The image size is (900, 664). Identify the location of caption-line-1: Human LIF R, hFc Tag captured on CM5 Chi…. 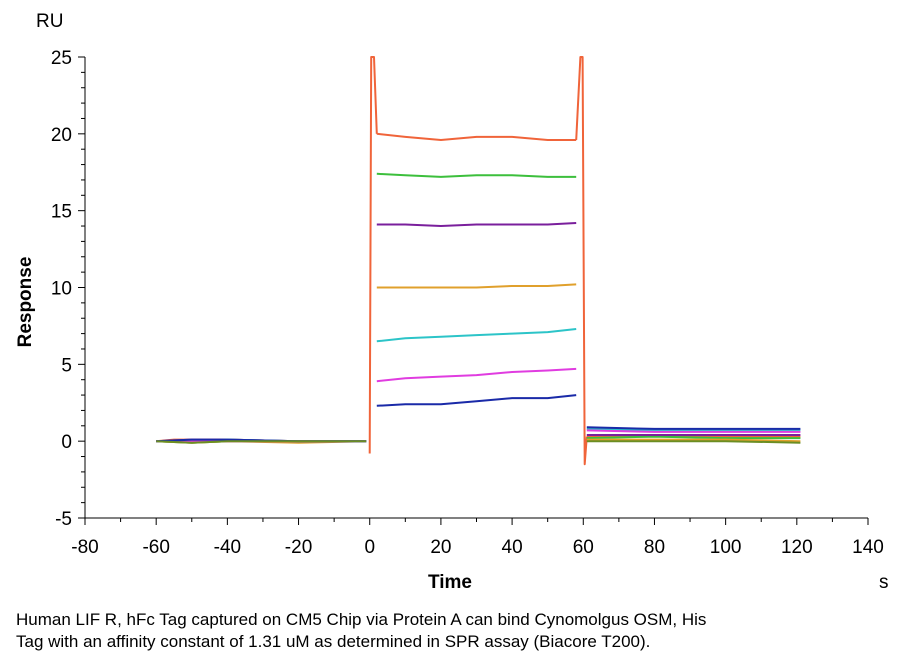
(361, 619).